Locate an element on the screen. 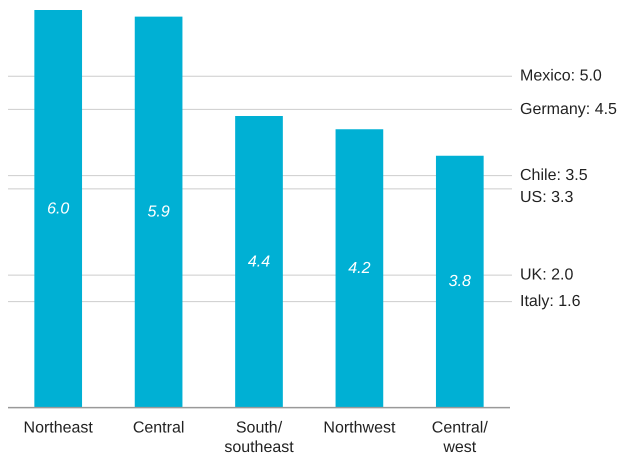 The image size is (638, 468). data-label: 5.9 is located at coordinates (158, 212).